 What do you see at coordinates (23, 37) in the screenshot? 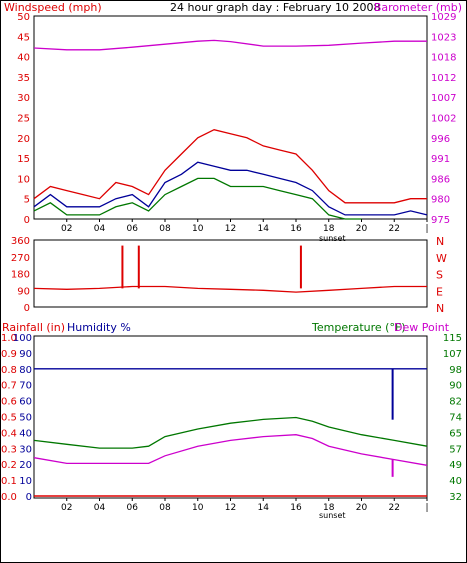
I see `windspeed-tick-label: 45` at bounding box center [23, 37].